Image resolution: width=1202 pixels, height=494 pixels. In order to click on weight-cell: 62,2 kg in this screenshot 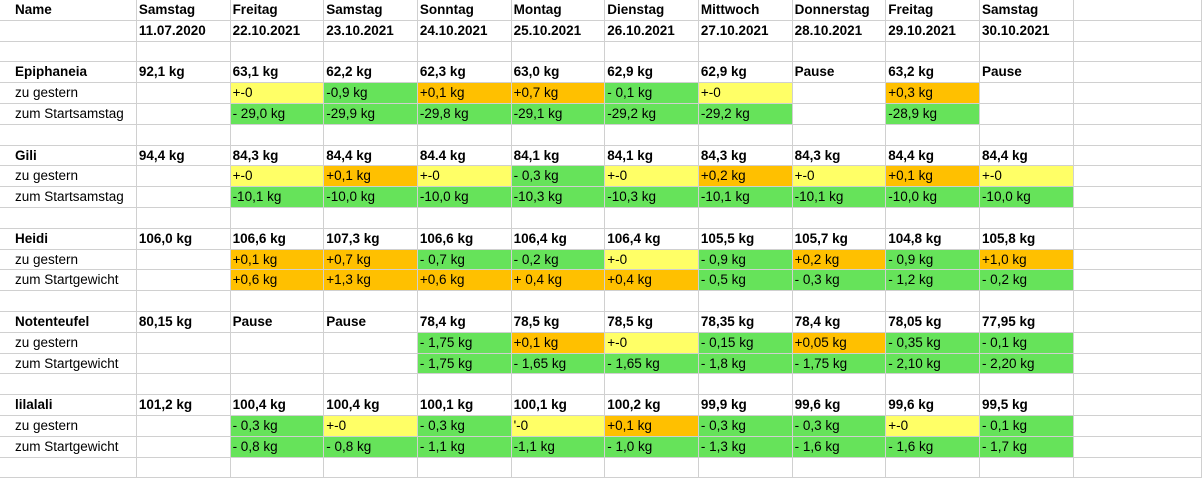, I will do `click(371, 73)`.